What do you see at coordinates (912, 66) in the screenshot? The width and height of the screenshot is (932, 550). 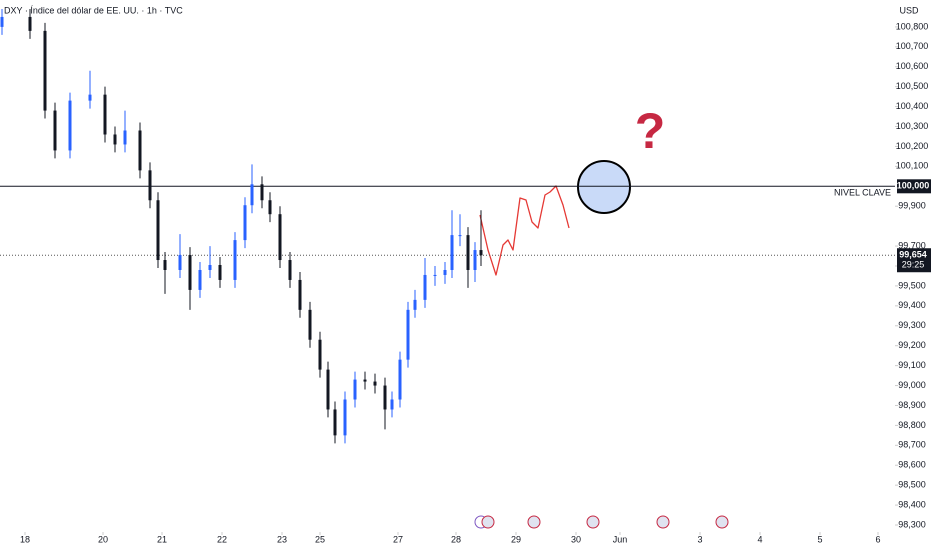 I see `y-tick-label: 100,600` at bounding box center [912, 66].